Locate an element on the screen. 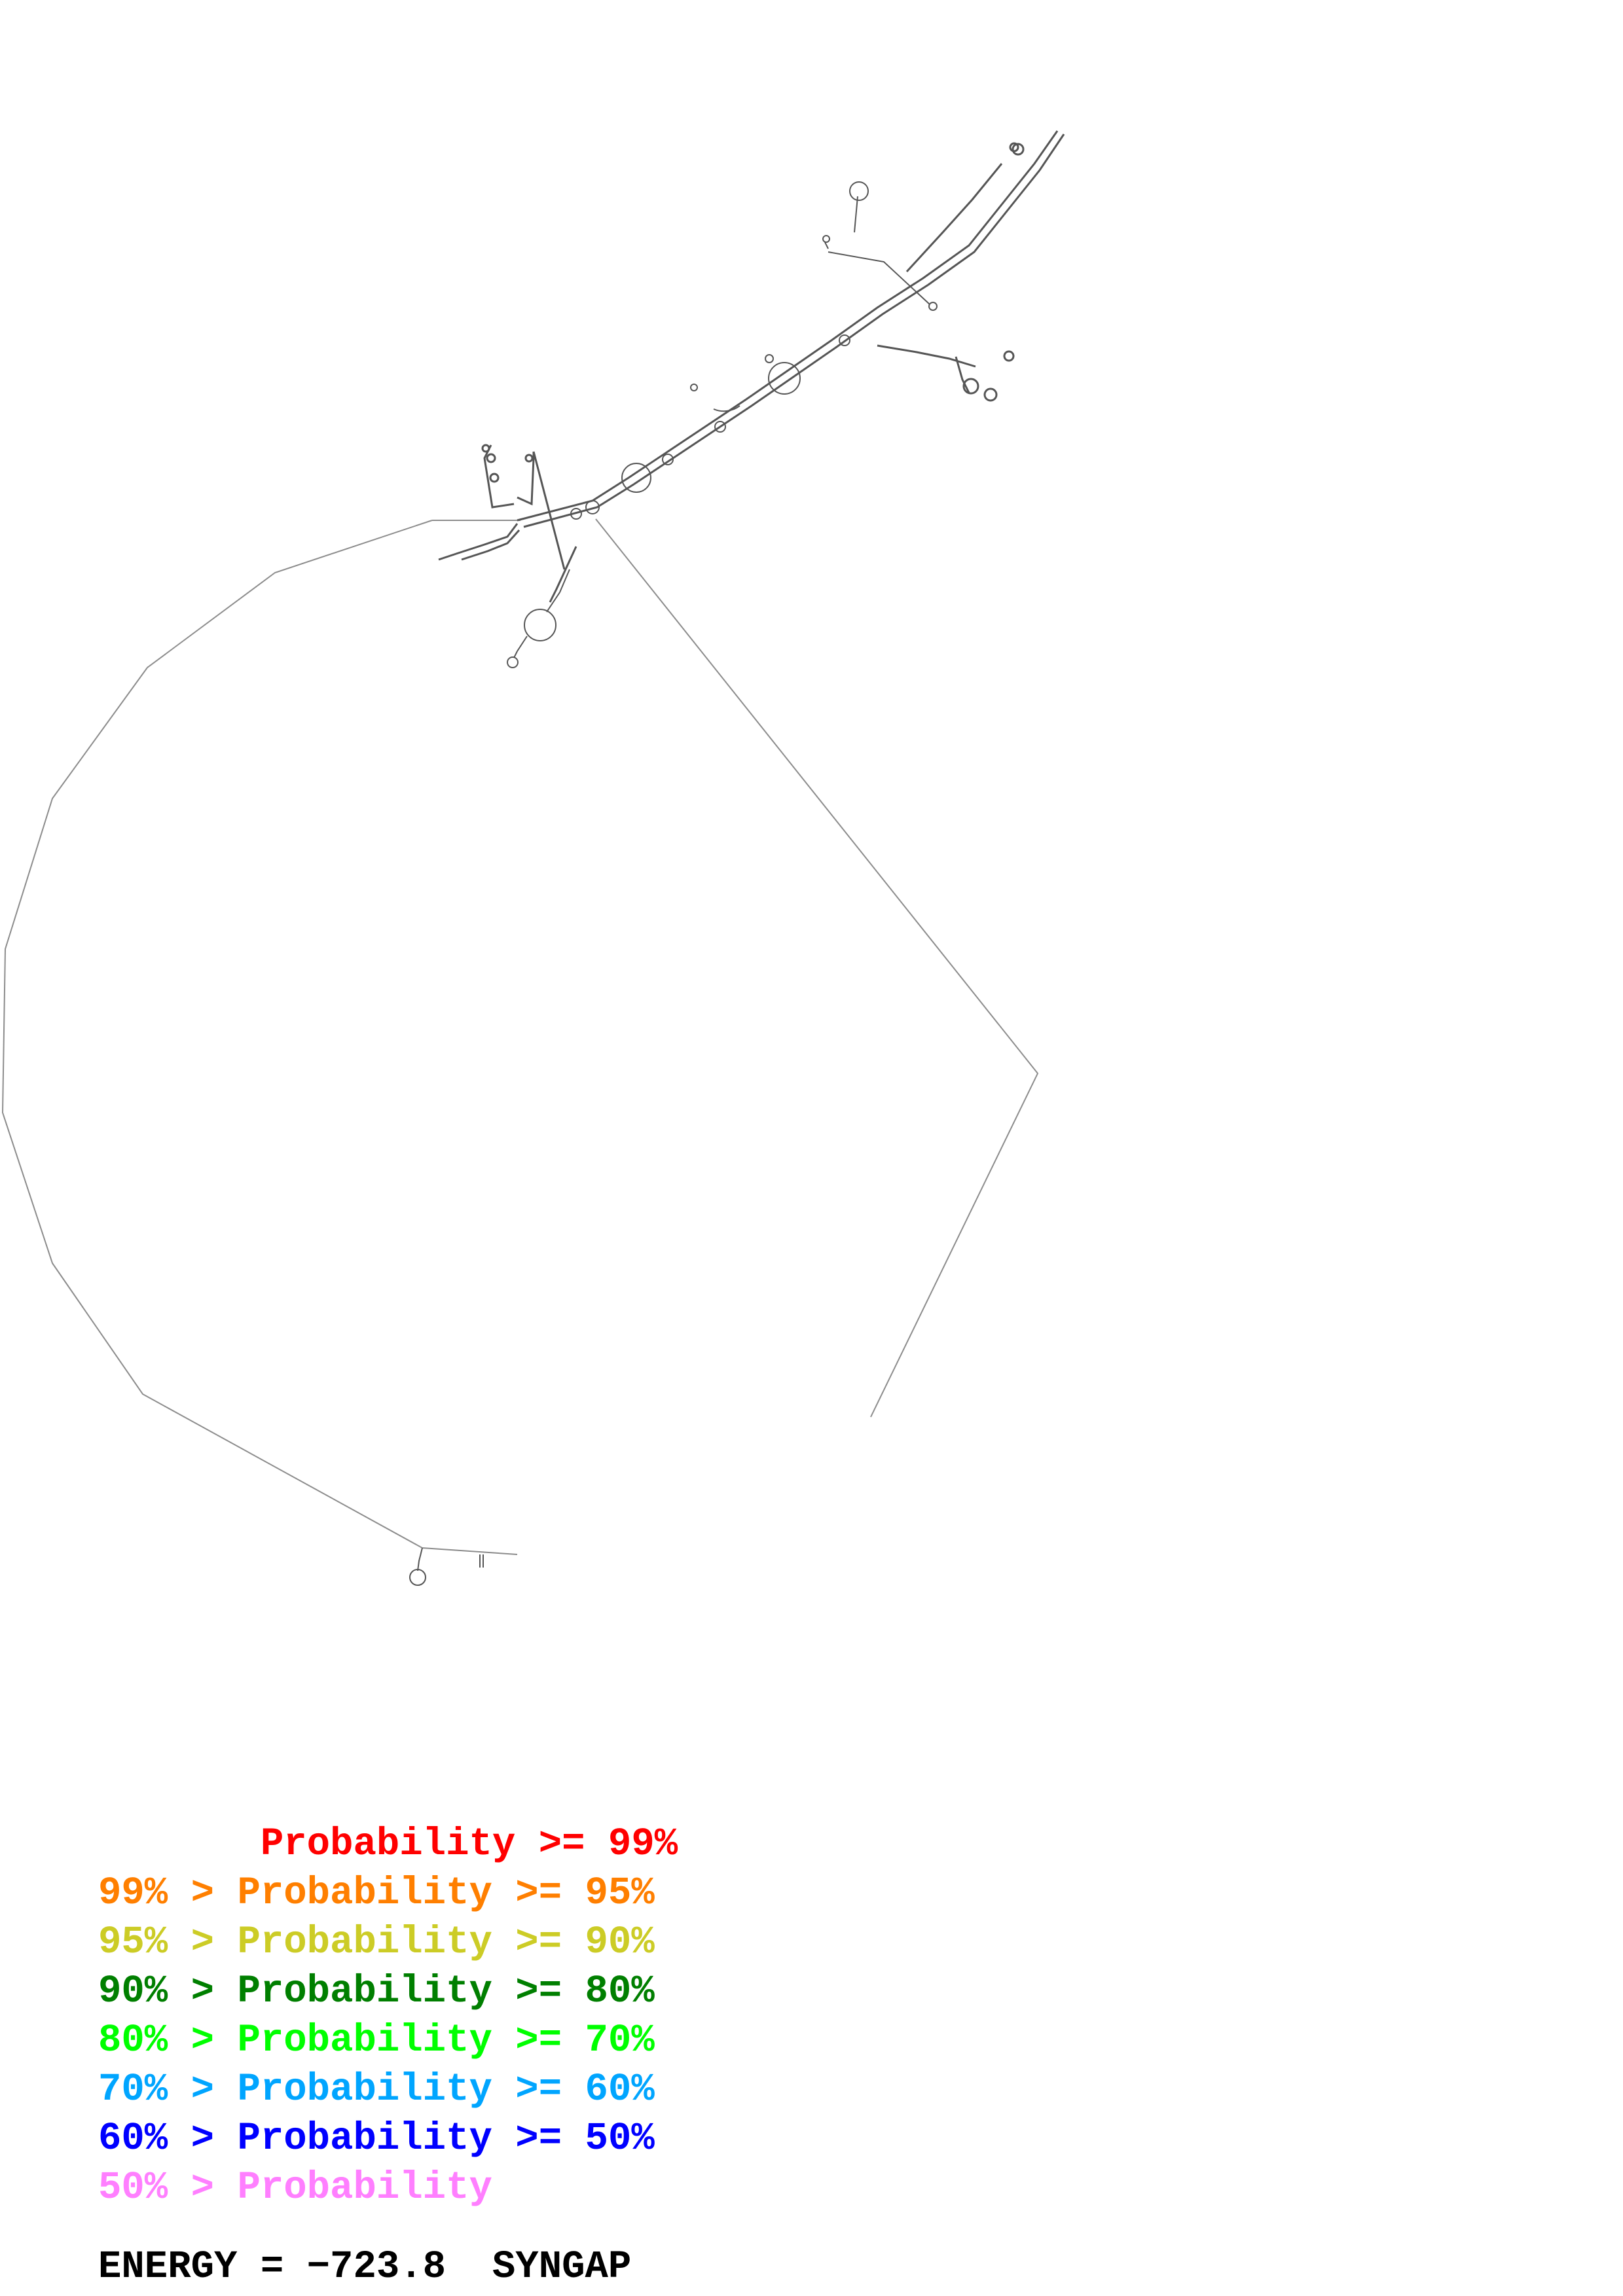 The width and height of the screenshot is (1623, 2296). legend-row: 80% > Probability >= 70% is located at coordinates (388, 2040).